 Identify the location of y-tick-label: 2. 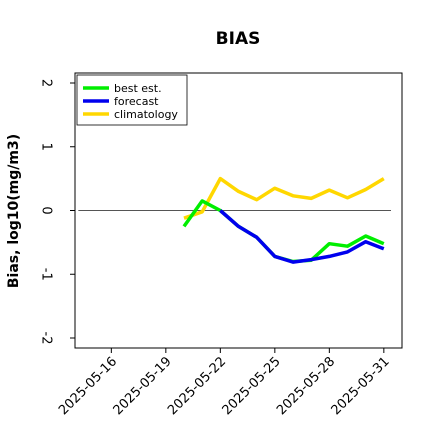
(45, 83).